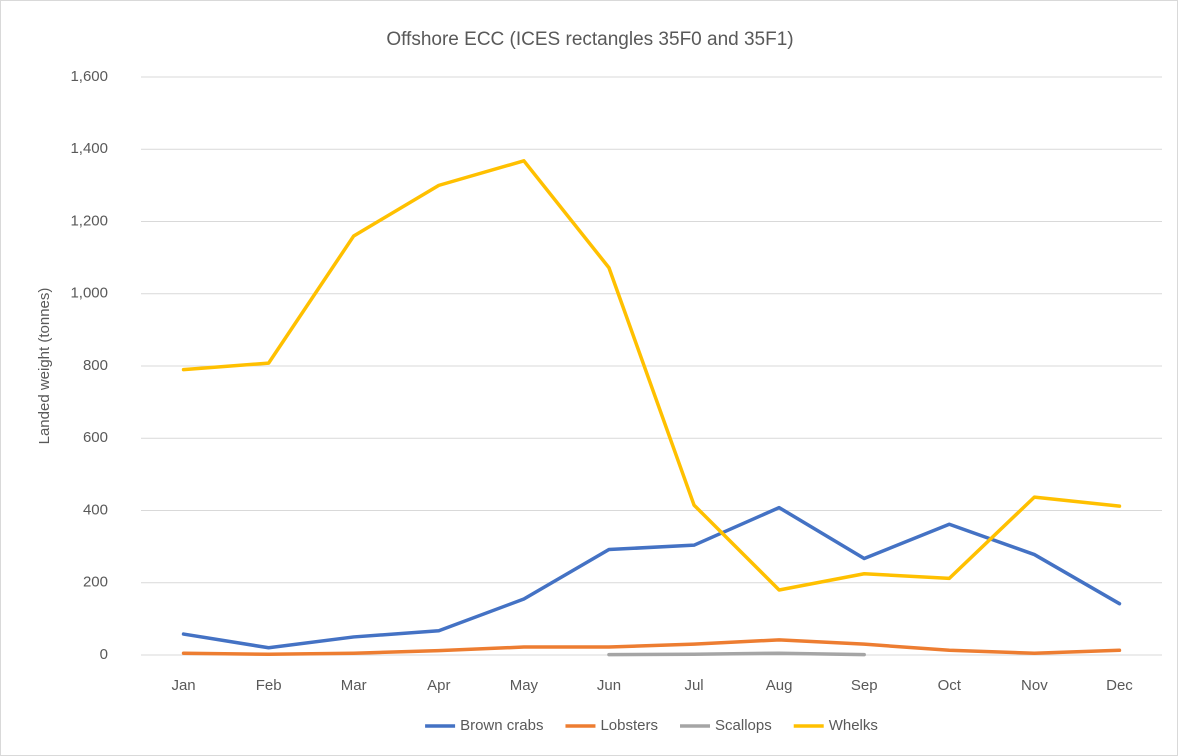 The height and width of the screenshot is (756, 1178). What do you see at coordinates (95, 509) in the screenshot?
I see `y-tick-label: 400` at bounding box center [95, 509].